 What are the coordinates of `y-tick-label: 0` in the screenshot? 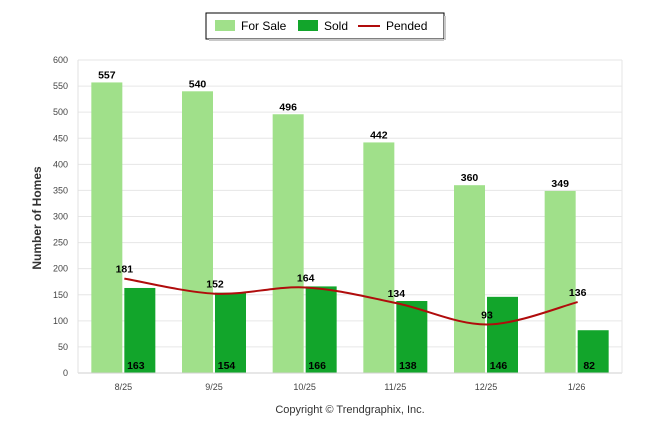 It's located at (65, 373).